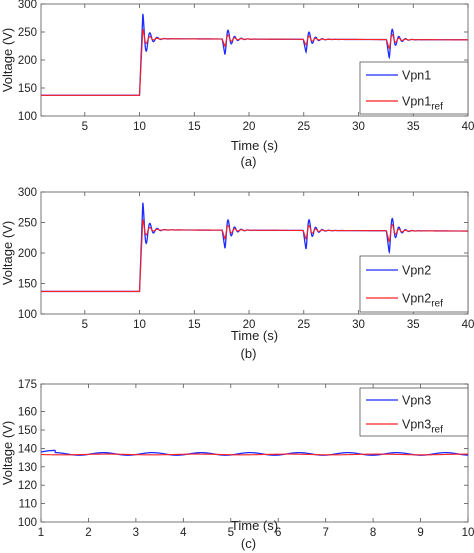 This screenshot has width=474, height=553. I want to click on x-tick-label: 2, so click(88, 533).